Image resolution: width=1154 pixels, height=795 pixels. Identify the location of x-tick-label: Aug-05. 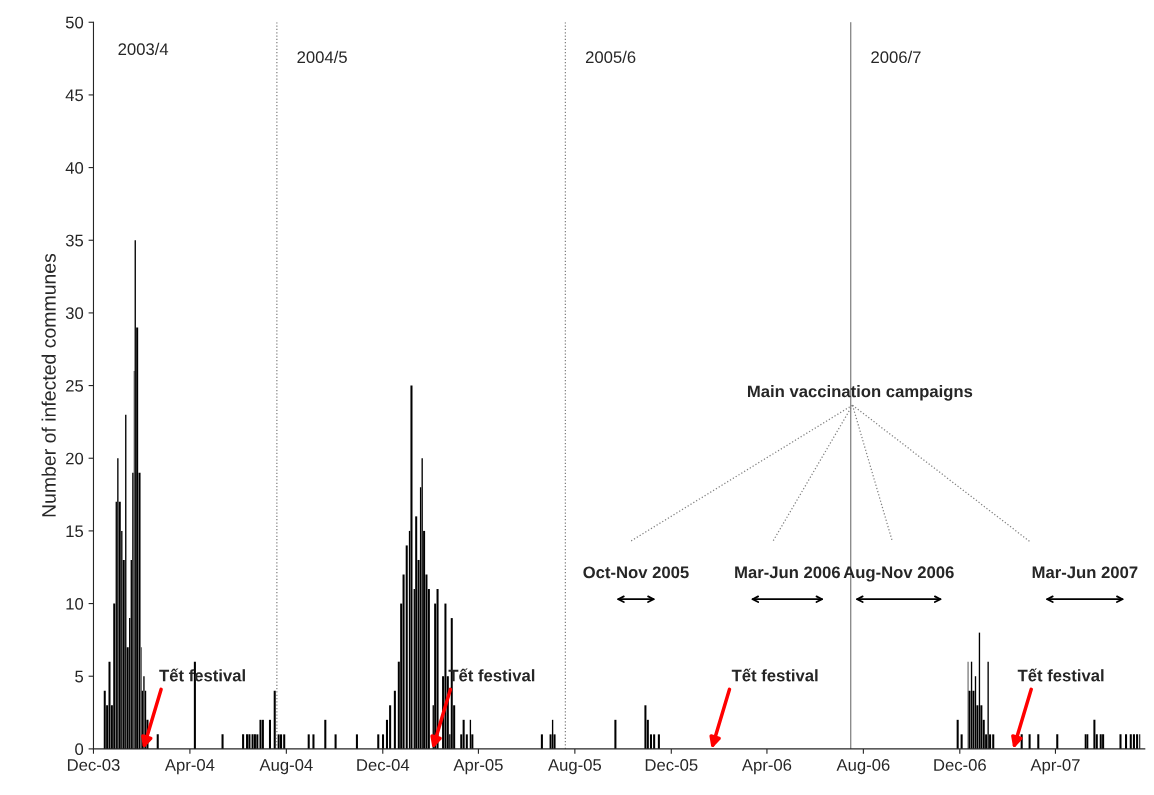
(575, 767).